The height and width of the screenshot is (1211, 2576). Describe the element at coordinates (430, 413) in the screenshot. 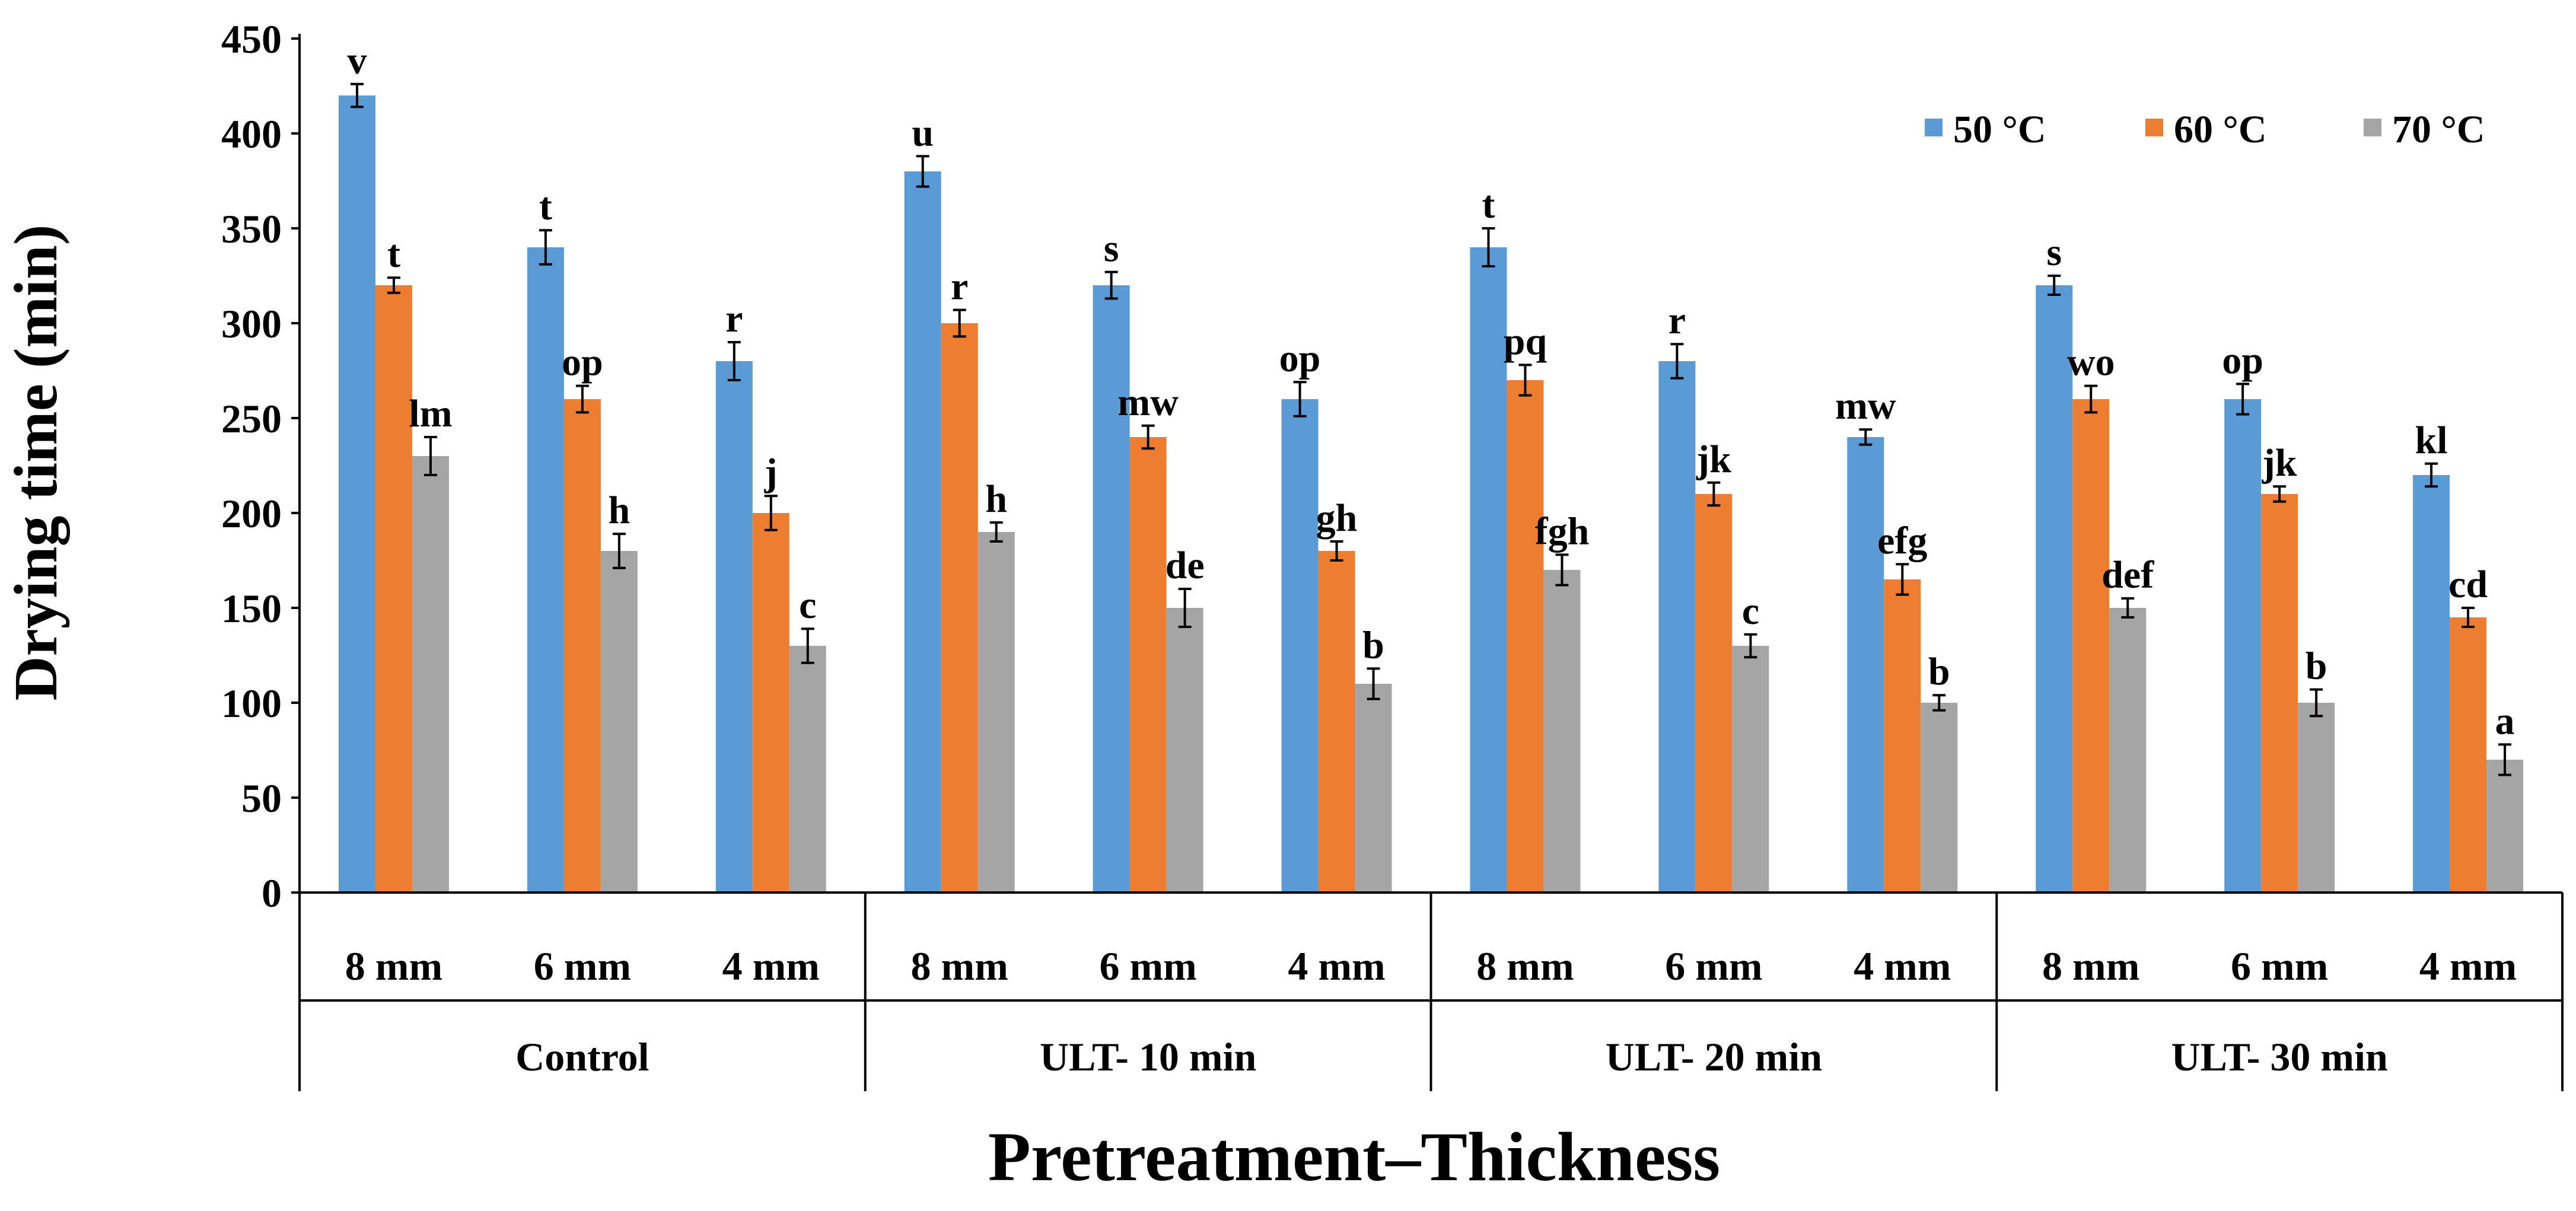

I see `significance-label: lm` at that location.